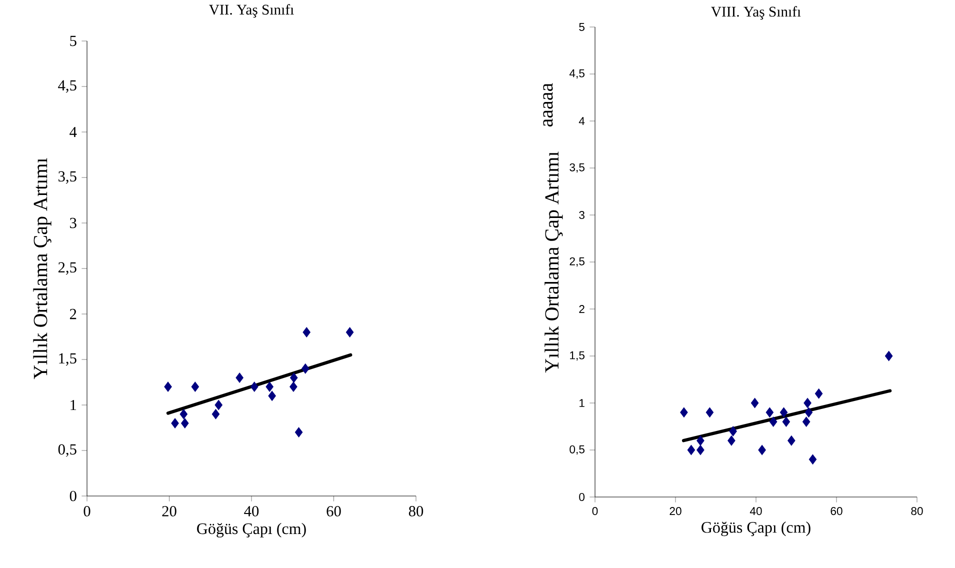  What do you see at coordinates (251, 11) in the screenshot?
I see `chart-title: VII. Yaş Sınıfı` at bounding box center [251, 11].